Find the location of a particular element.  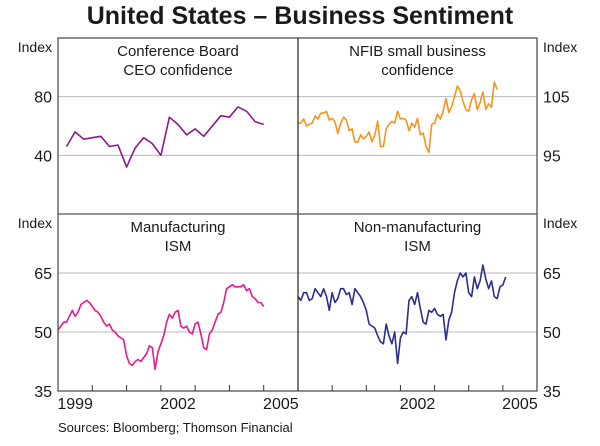

y-tick-label: 105 is located at coordinates (556, 98).